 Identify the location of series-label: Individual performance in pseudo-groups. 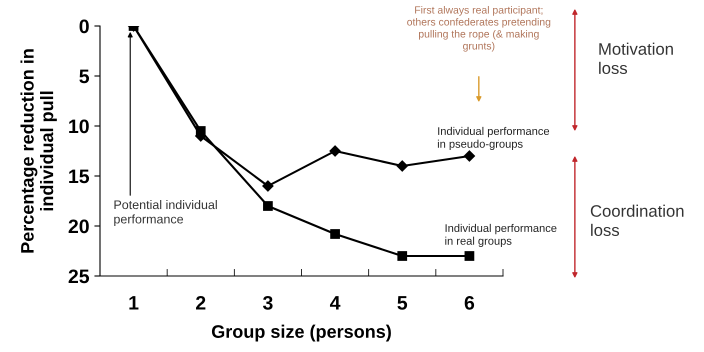
(494, 138).